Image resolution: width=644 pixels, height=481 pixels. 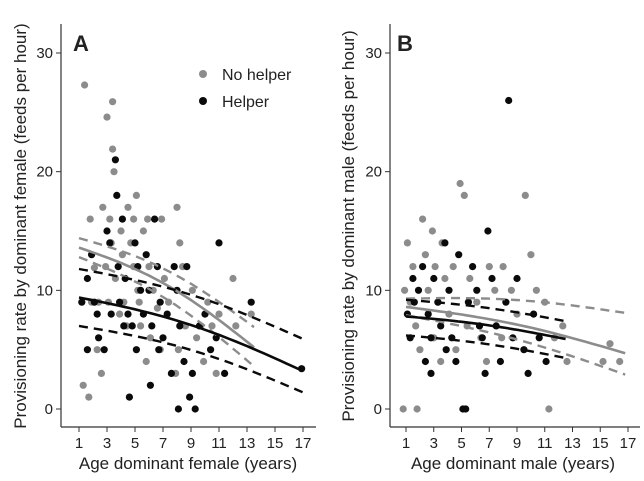 What do you see at coordinates (79, 443) in the screenshot?
I see `x-tick-label: 1` at bounding box center [79, 443].